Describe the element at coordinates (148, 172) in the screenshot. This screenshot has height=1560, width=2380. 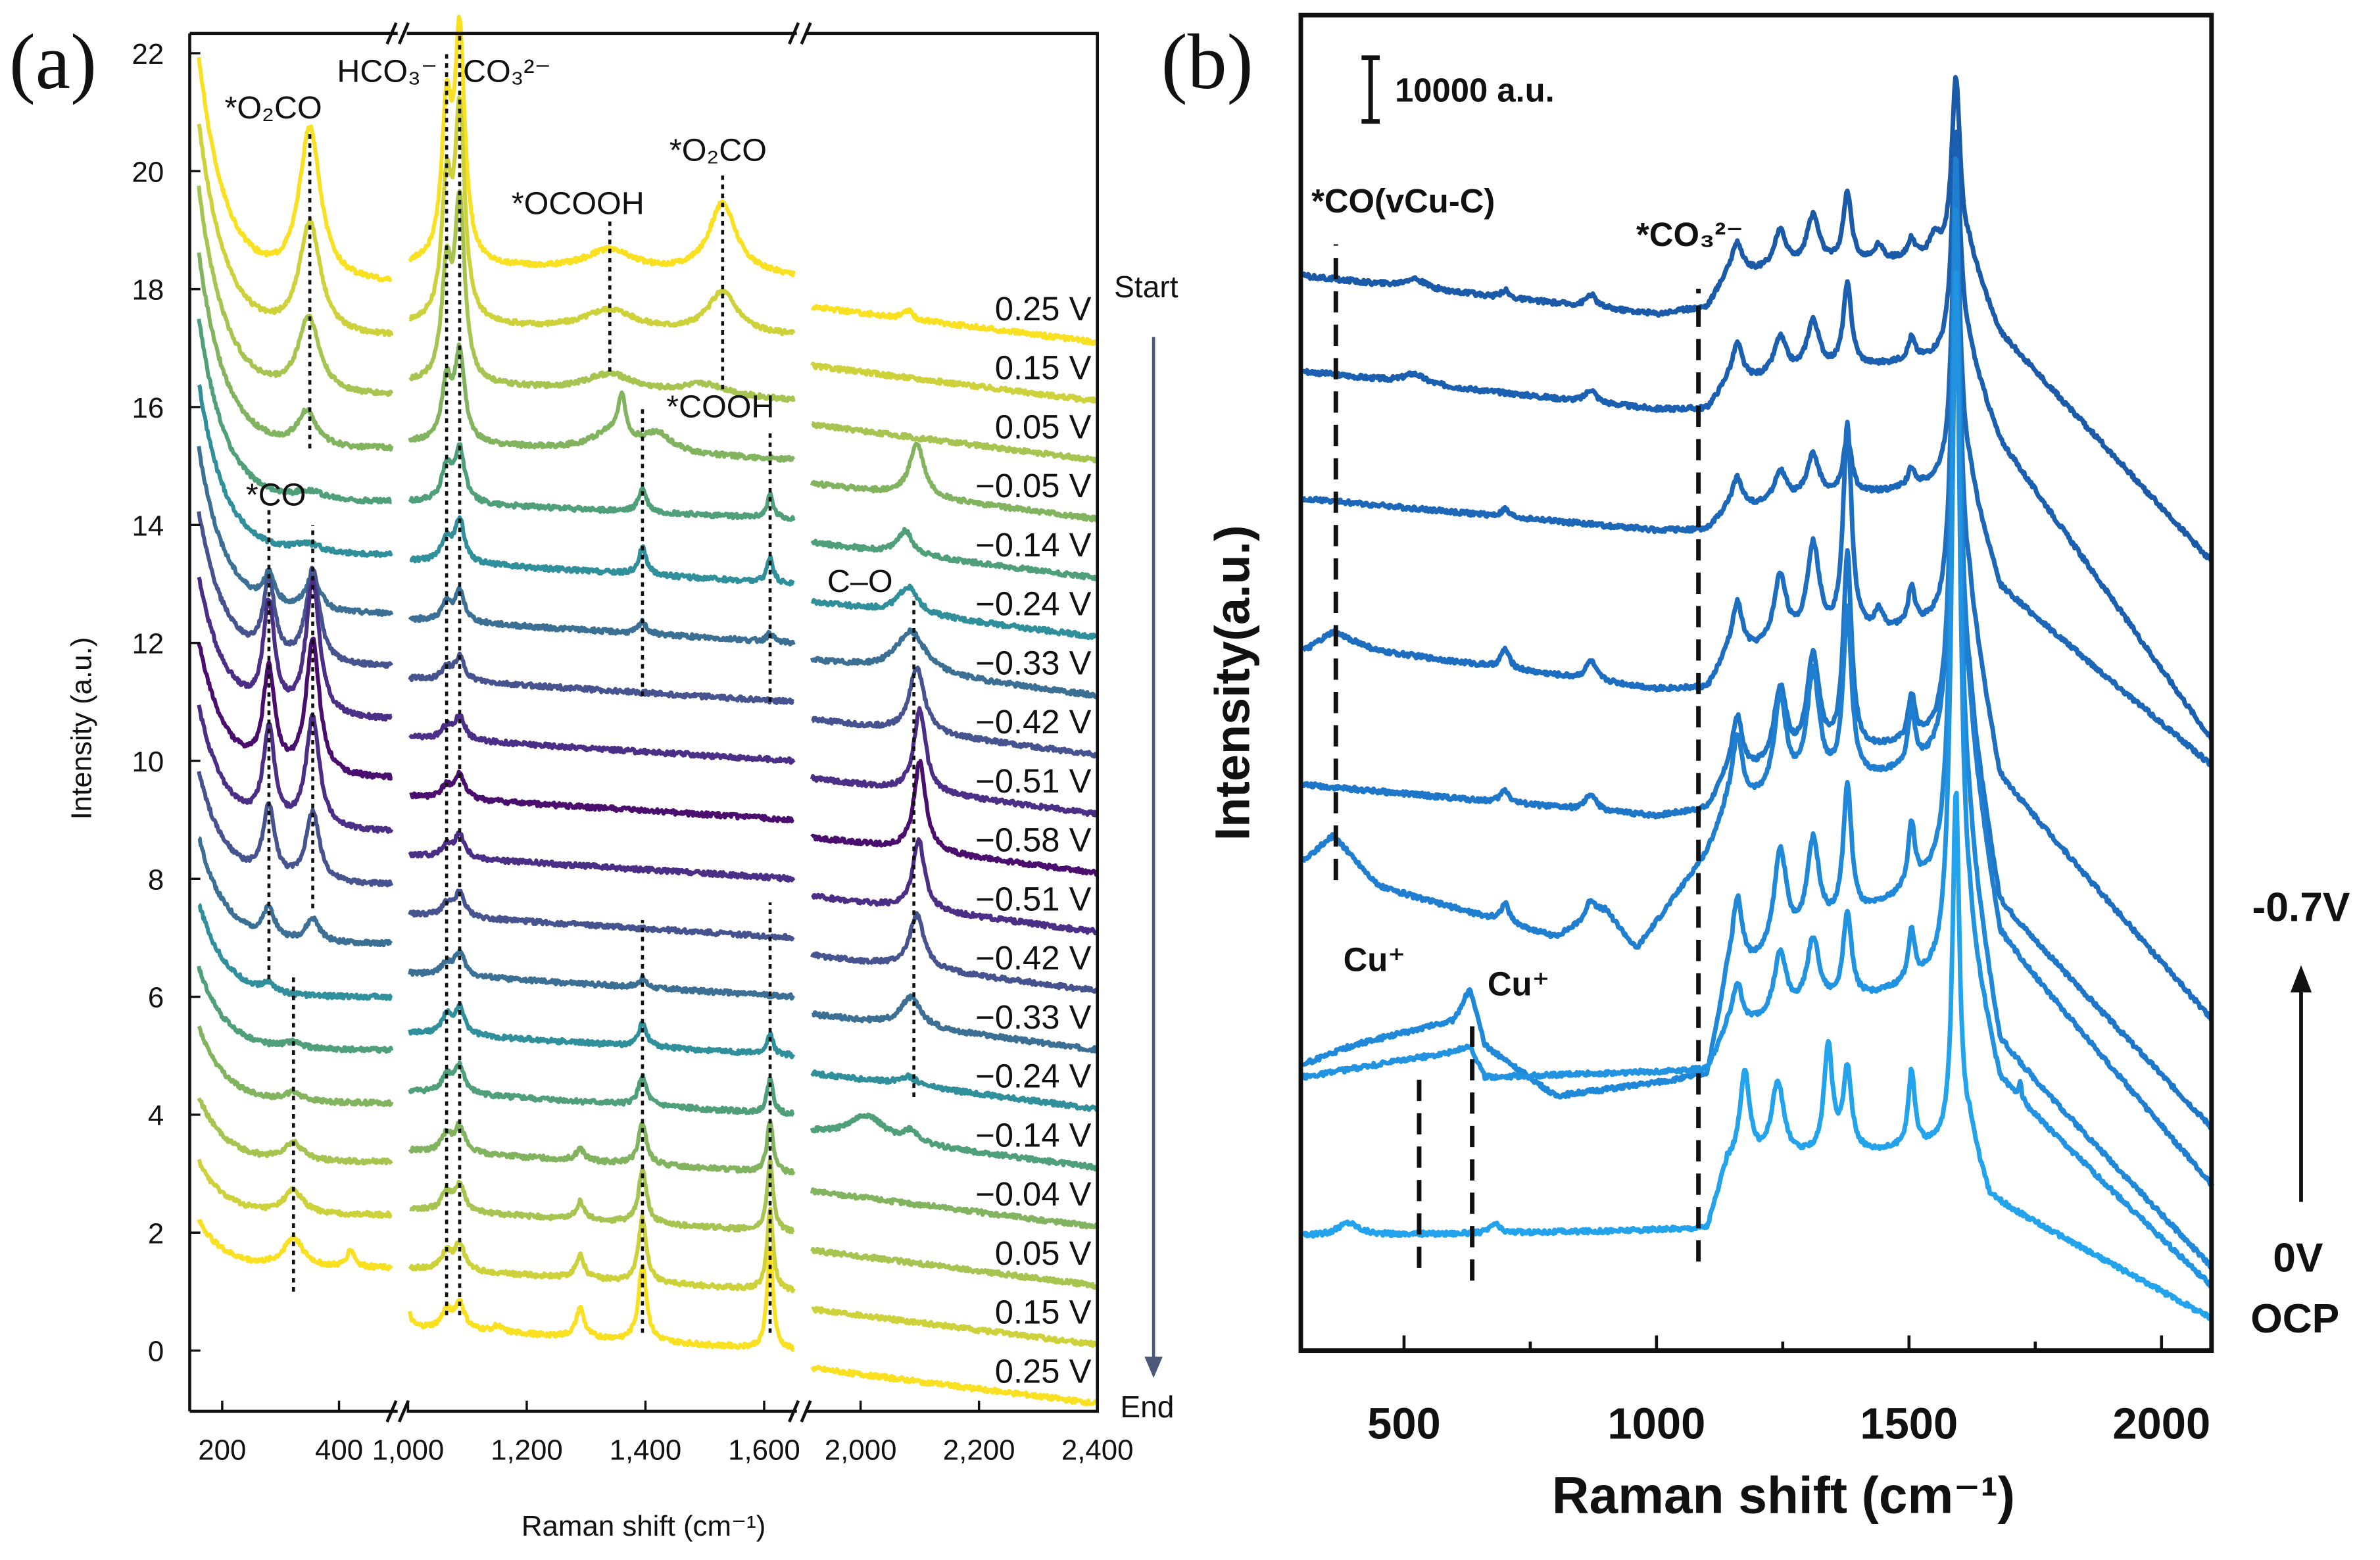
I see `y-tick-label: 20` at that location.